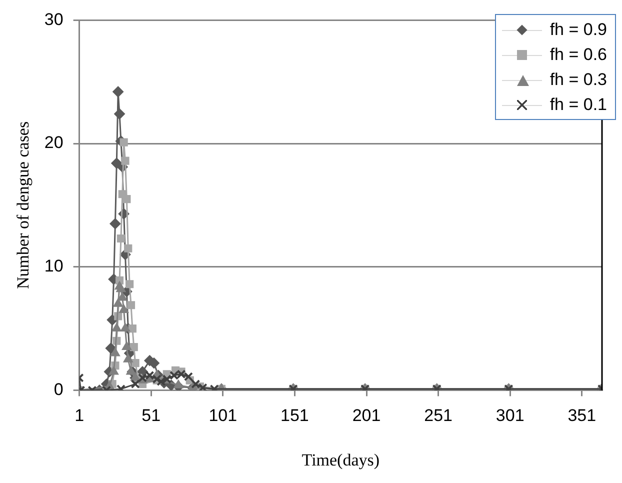  What do you see at coordinates (23, 205) in the screenshot?
I see `y-axis-title: Number of dengue cases` at bounding box center [23, 205].